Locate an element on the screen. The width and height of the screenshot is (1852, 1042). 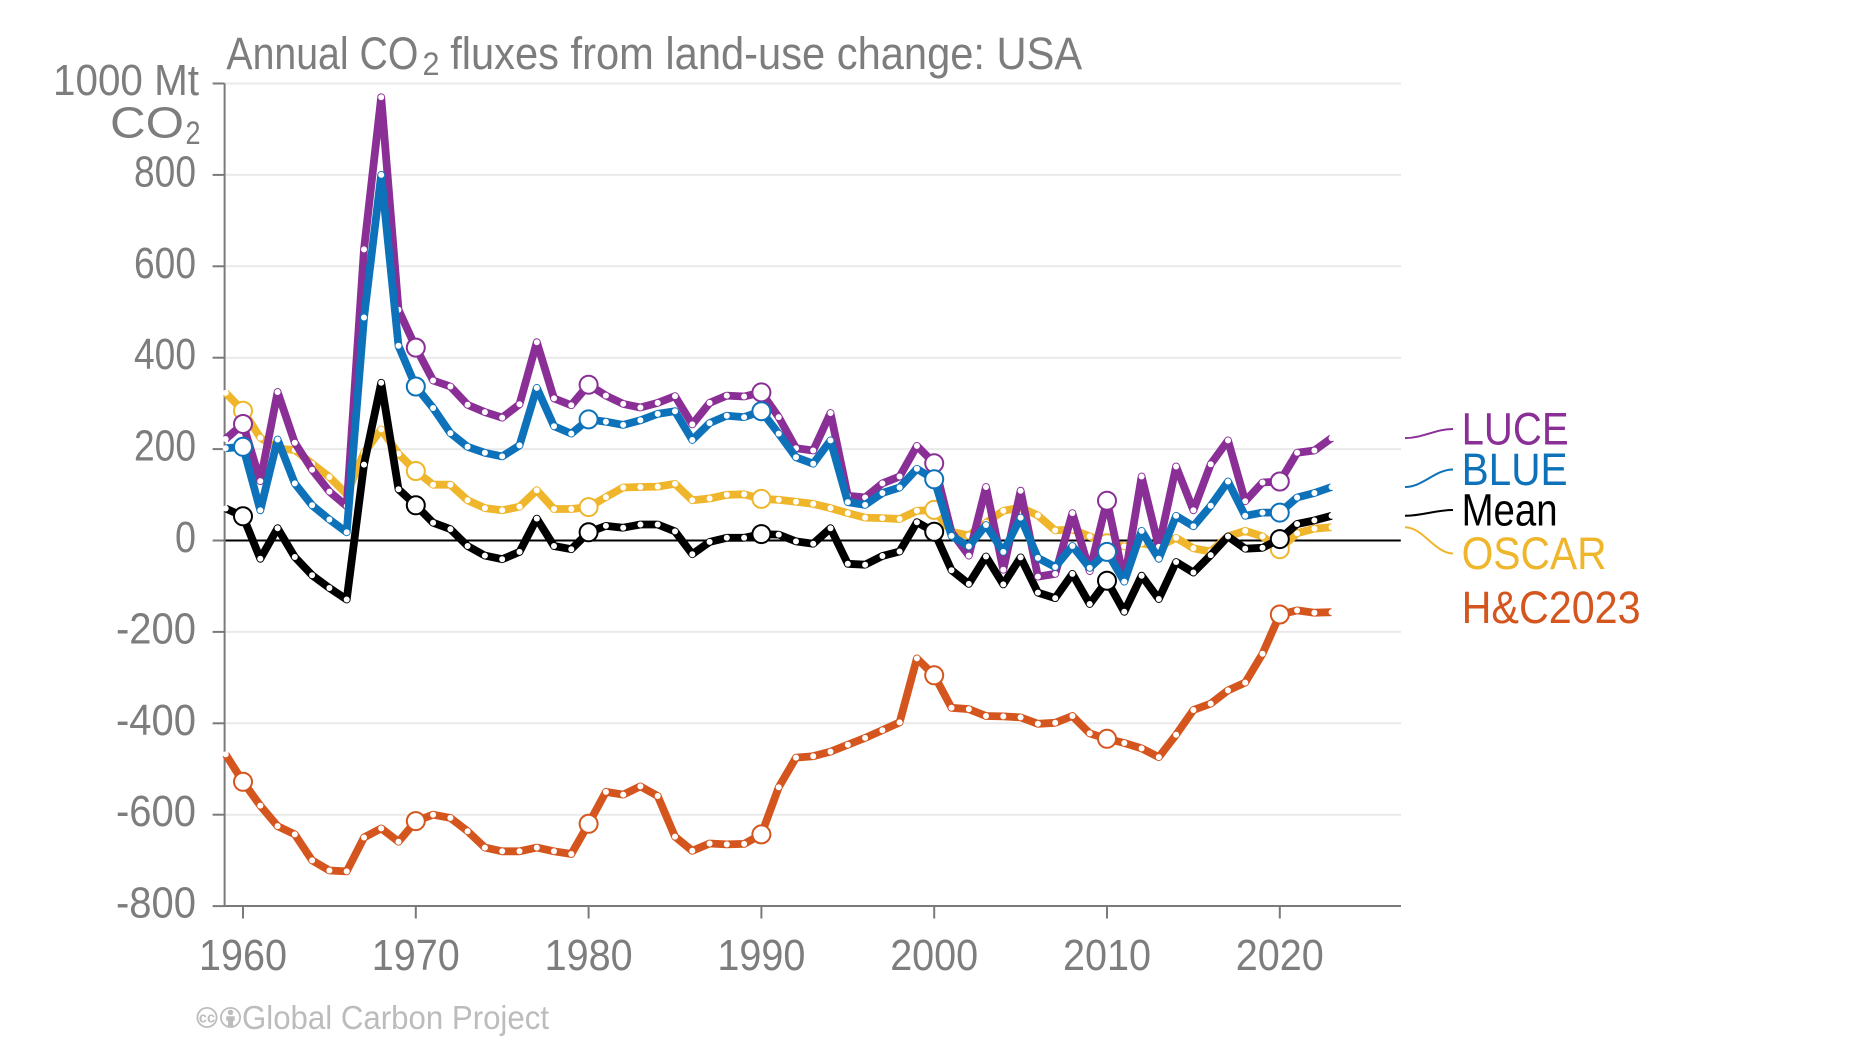
svg-text: 200 is located at coordinates (165, 446).